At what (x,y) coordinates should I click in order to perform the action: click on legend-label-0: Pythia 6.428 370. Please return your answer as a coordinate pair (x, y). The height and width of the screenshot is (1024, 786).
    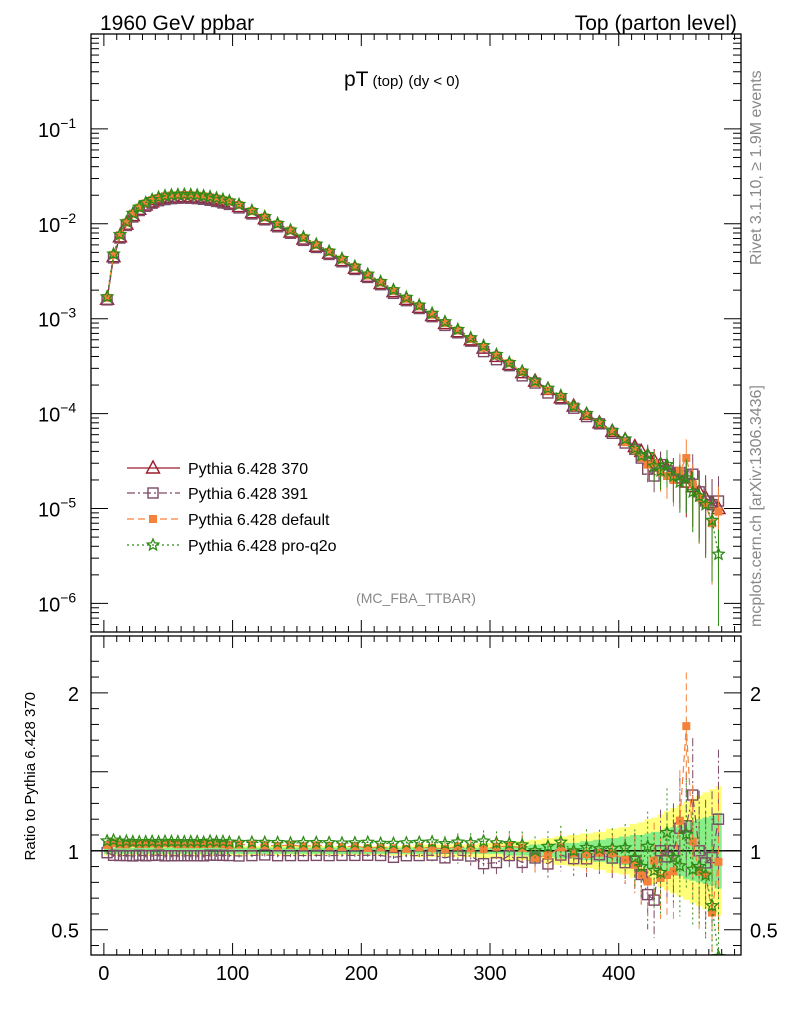
    Looking at the image, I should click on (248, 469).